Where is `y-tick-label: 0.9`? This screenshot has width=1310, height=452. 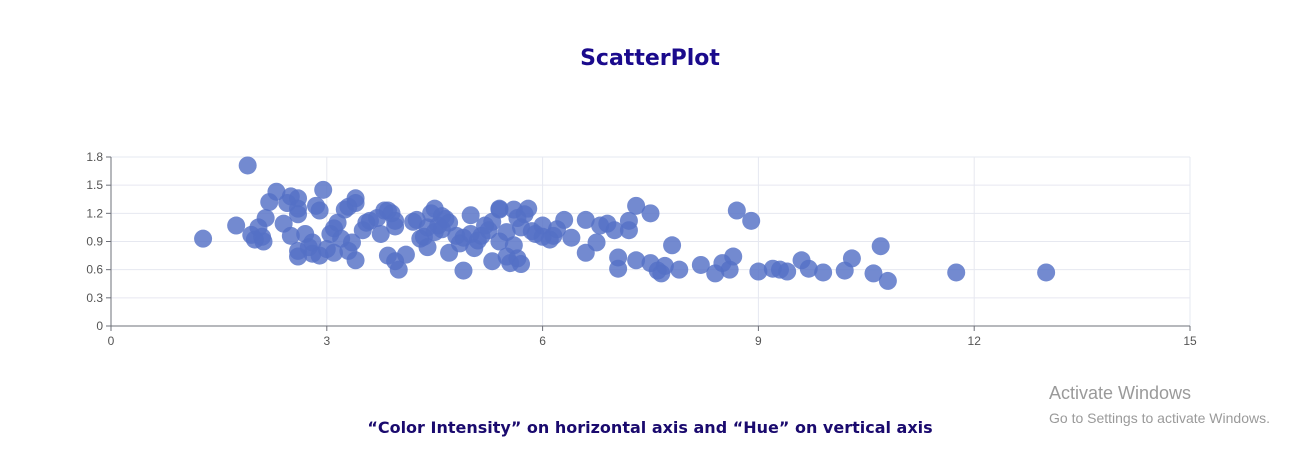
y-tick-label: 0.9 is located at coordinates (94, 242).